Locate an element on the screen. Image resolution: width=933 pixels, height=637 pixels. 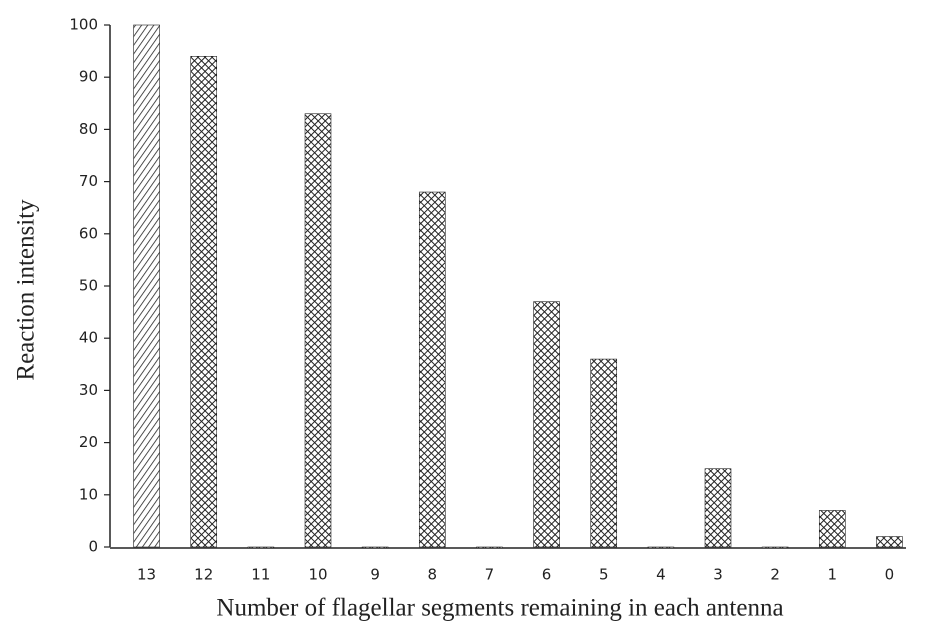
x-tick-label: 10 is located at coordinates (317, 575).